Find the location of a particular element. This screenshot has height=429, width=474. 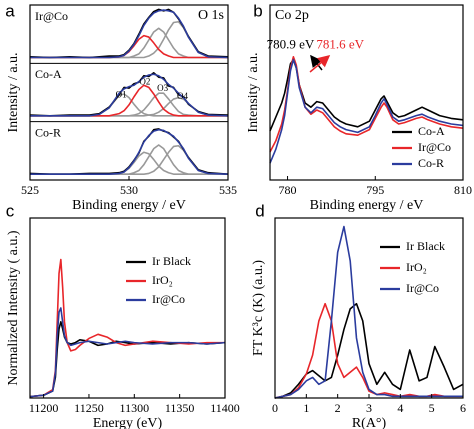

x-tick-label: 2 is located at coordinates (338, 408).